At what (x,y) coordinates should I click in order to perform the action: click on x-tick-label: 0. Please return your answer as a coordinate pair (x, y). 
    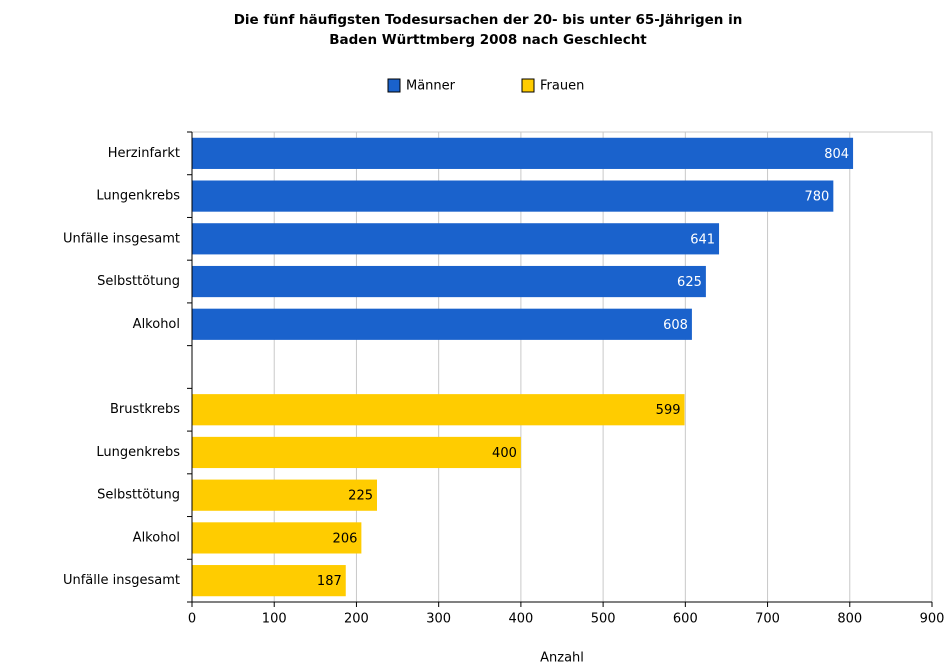
    Looking at the image, I should click on (192, 619).